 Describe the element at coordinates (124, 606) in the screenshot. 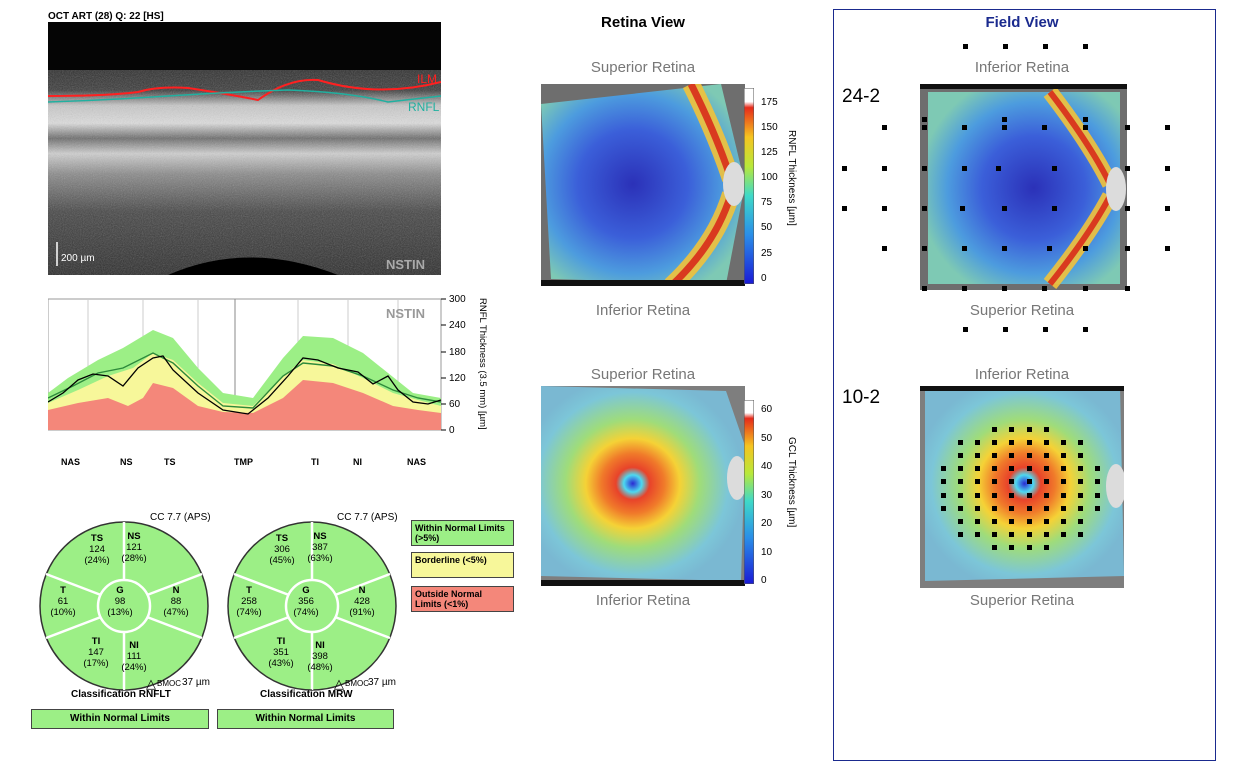

I see `rnflt-circle-svg` at that location.